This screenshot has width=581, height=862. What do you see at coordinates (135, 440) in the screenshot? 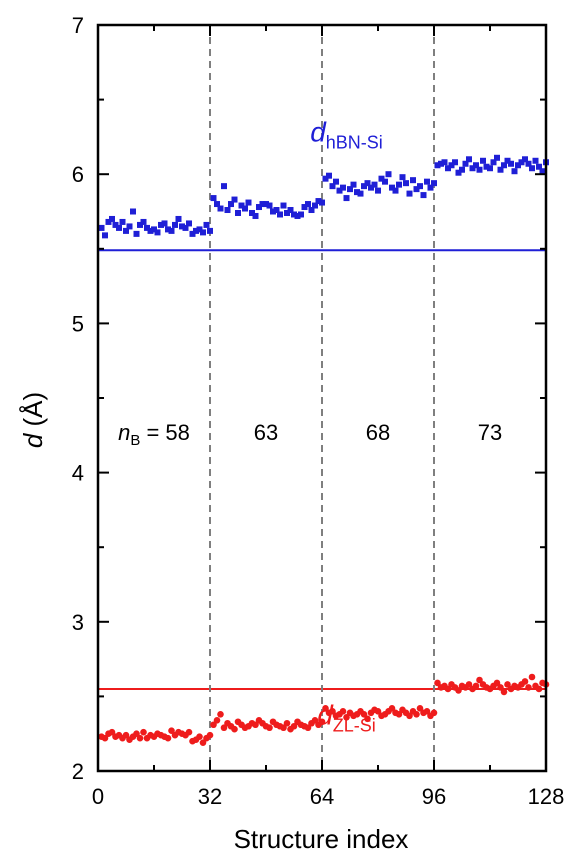
I see `group-label-subscript: B` at bounding box center [135, 440].